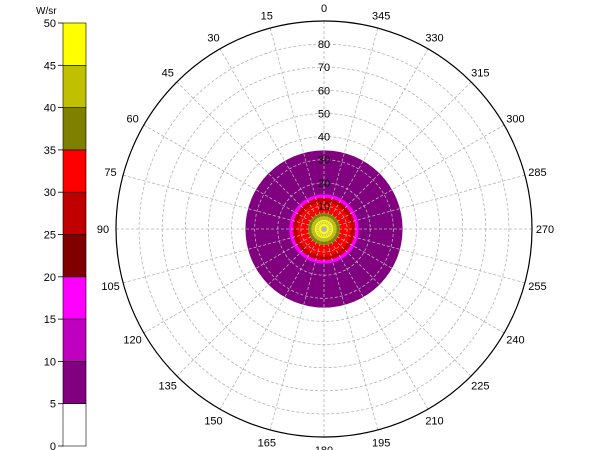  Describe the element at coordinates (480, 386) in the screenshot. I see `angle-tick-label-15: 225` at that location.